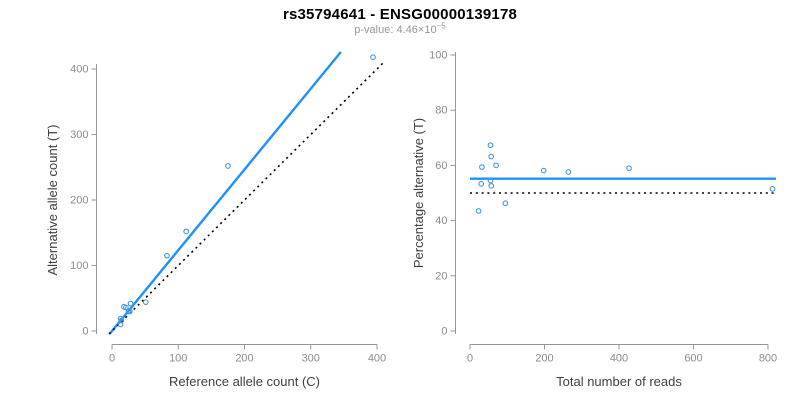 The height and width of the screenshot is (400, 800). Describe the element at coordinates (441, 221) in the screenshot. I see `y-tick-label: 40` at that location.